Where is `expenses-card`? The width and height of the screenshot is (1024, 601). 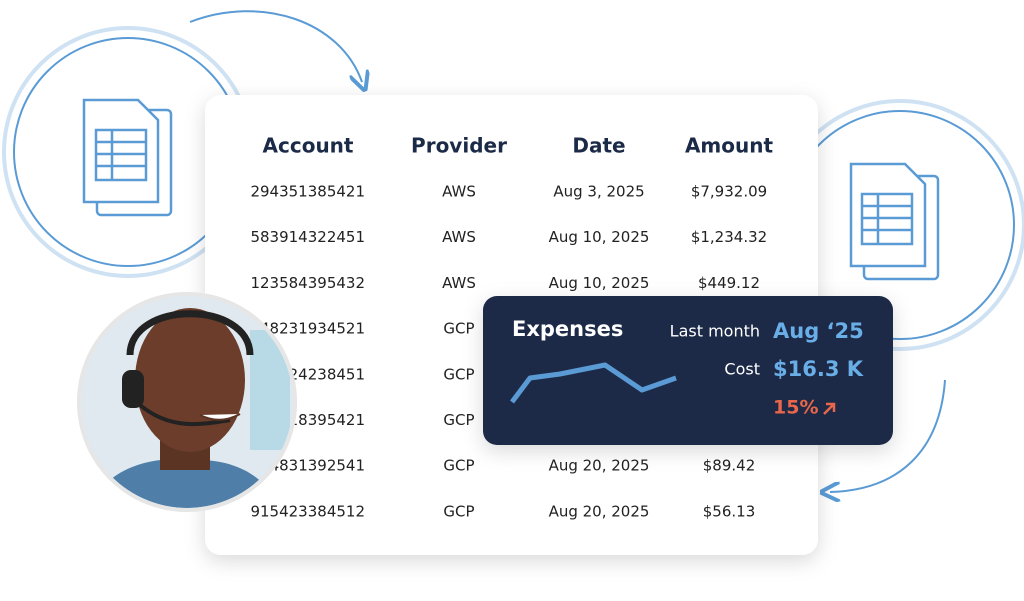
expenses-card is located at coordinates (688, 370).